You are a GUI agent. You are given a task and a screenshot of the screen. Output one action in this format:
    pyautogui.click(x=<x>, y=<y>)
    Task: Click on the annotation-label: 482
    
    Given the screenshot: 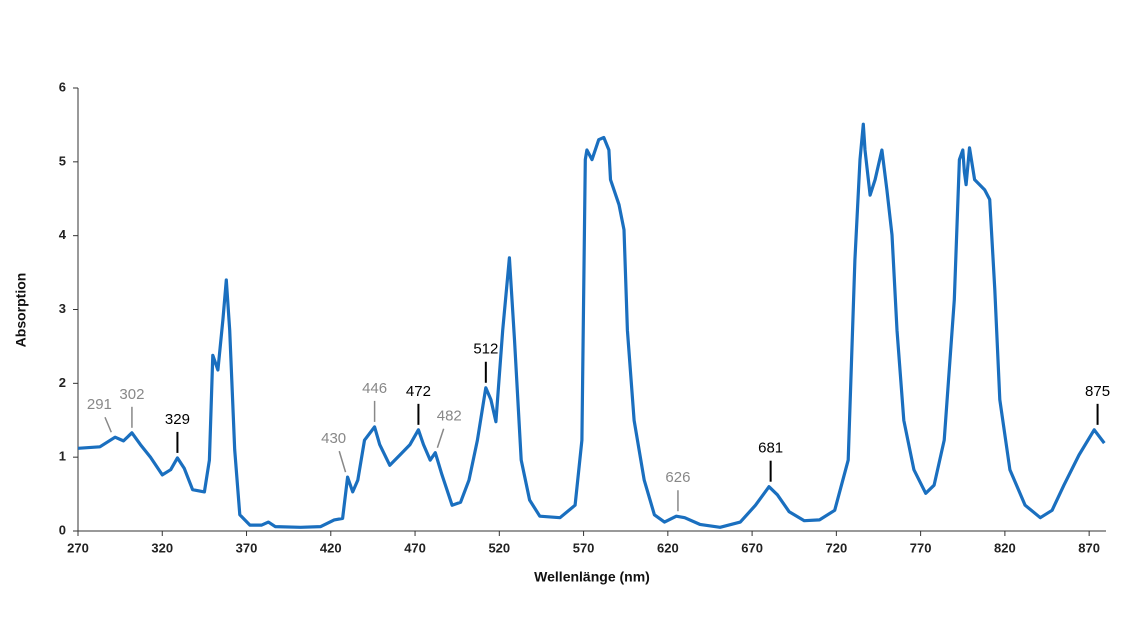 What is the action you would take?
    pyautogui.click(x=449, y=416)
    